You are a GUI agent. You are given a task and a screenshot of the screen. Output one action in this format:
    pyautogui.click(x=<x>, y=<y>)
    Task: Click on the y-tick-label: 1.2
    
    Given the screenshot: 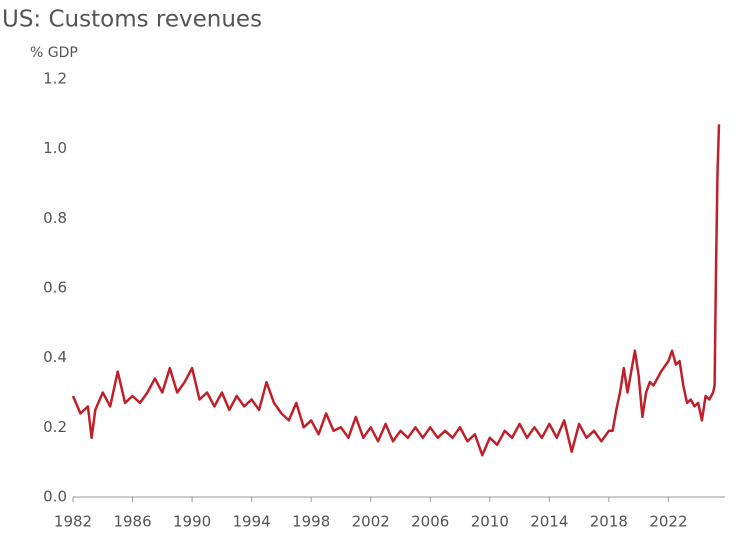 What is the action you would take?
    pyautogui.click(x=55, y=79)
    